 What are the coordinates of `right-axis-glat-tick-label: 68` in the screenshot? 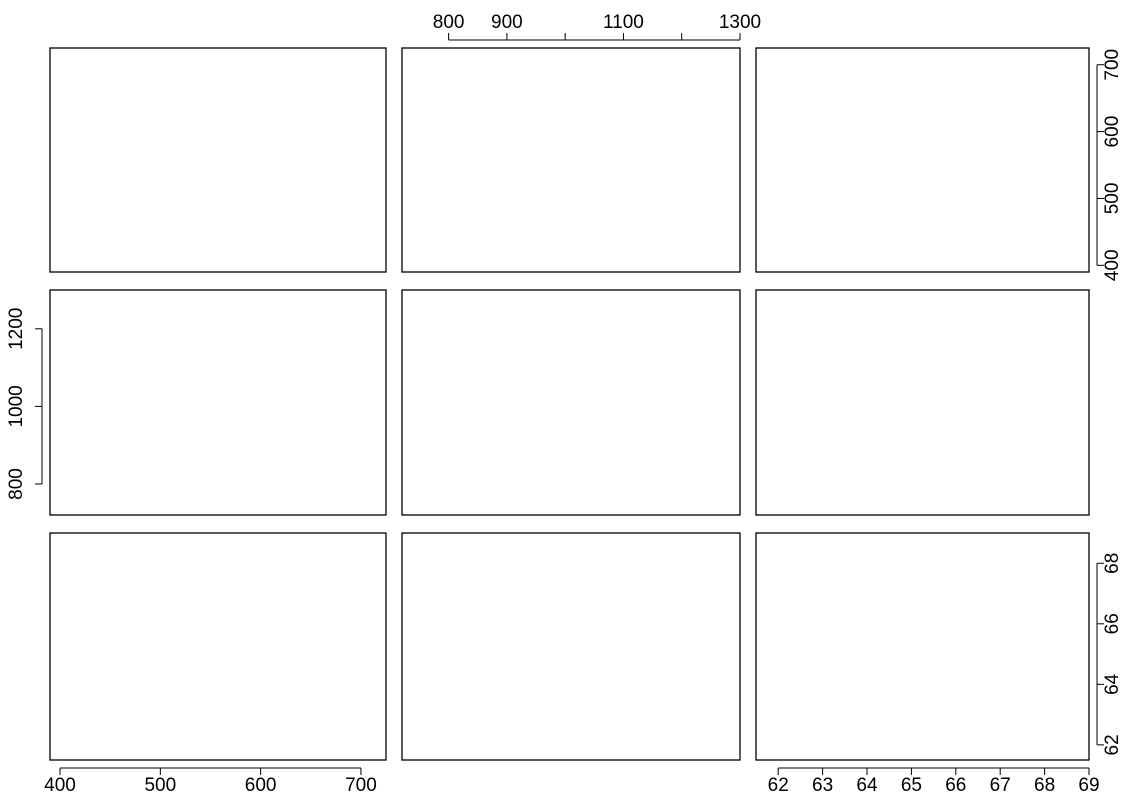 It's located at (1112, 563).